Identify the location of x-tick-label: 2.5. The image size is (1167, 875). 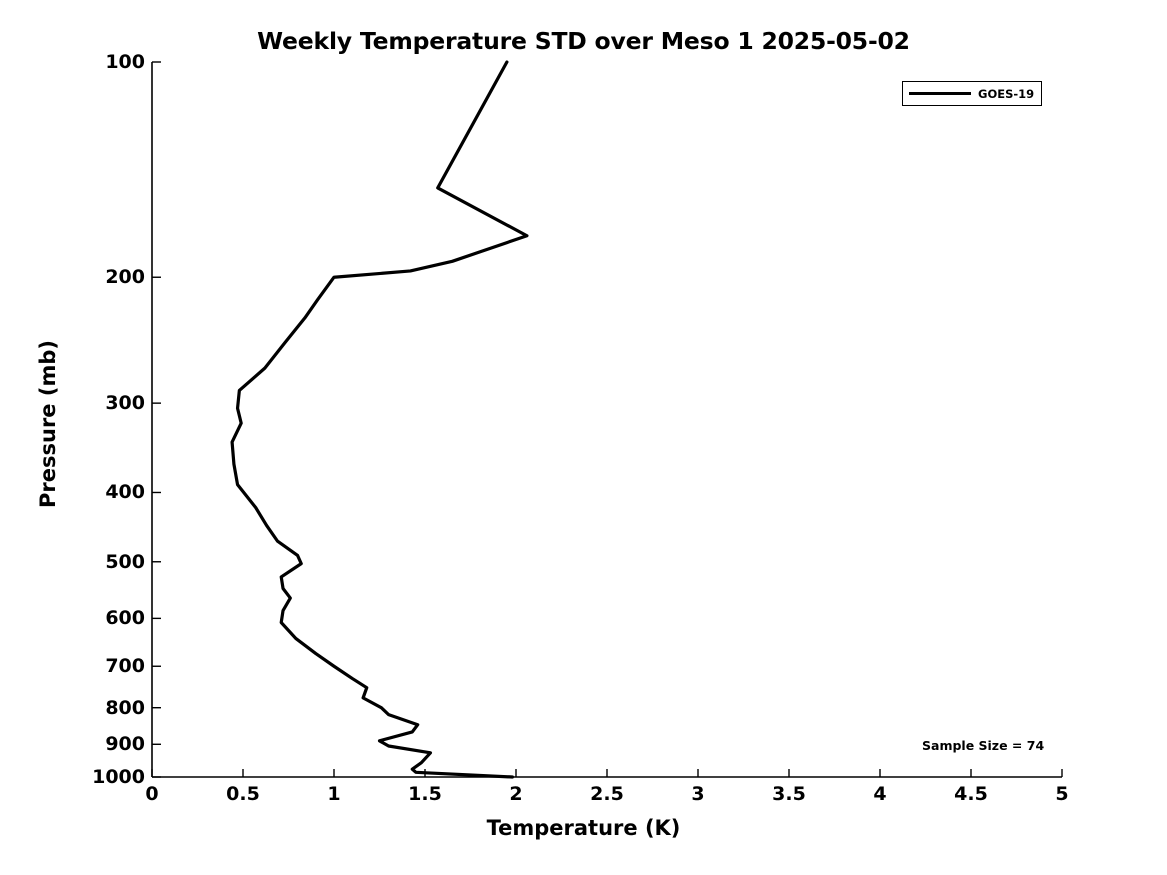
(607, 794).